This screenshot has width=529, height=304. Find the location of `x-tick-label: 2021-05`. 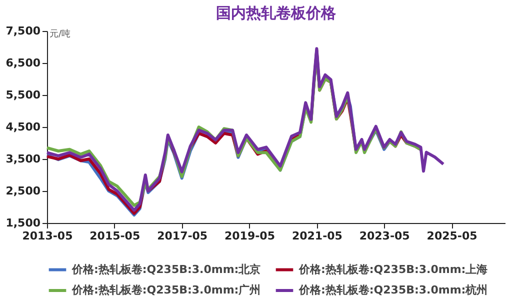

x-tick-label: 2021-05 is located at coordinates (317, 236).